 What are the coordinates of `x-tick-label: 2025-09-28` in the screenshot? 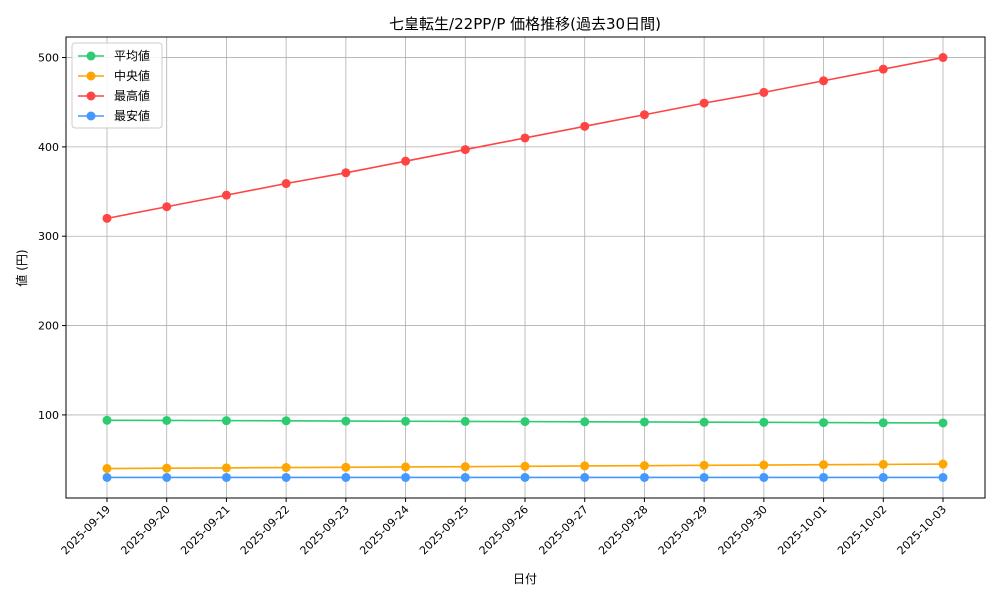 It's located at (623, 530).